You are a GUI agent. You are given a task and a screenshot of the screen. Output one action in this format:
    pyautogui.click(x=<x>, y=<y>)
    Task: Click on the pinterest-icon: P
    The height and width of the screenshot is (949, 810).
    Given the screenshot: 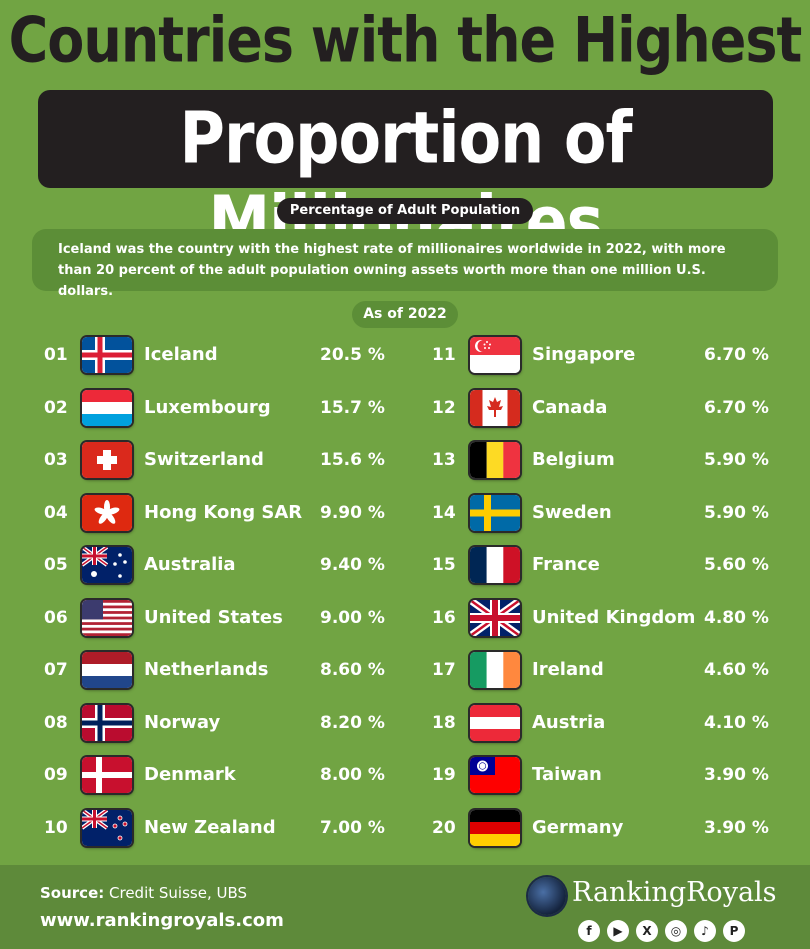 What is the action you would take?
    pyautogui.click(x=734, y=931)
    